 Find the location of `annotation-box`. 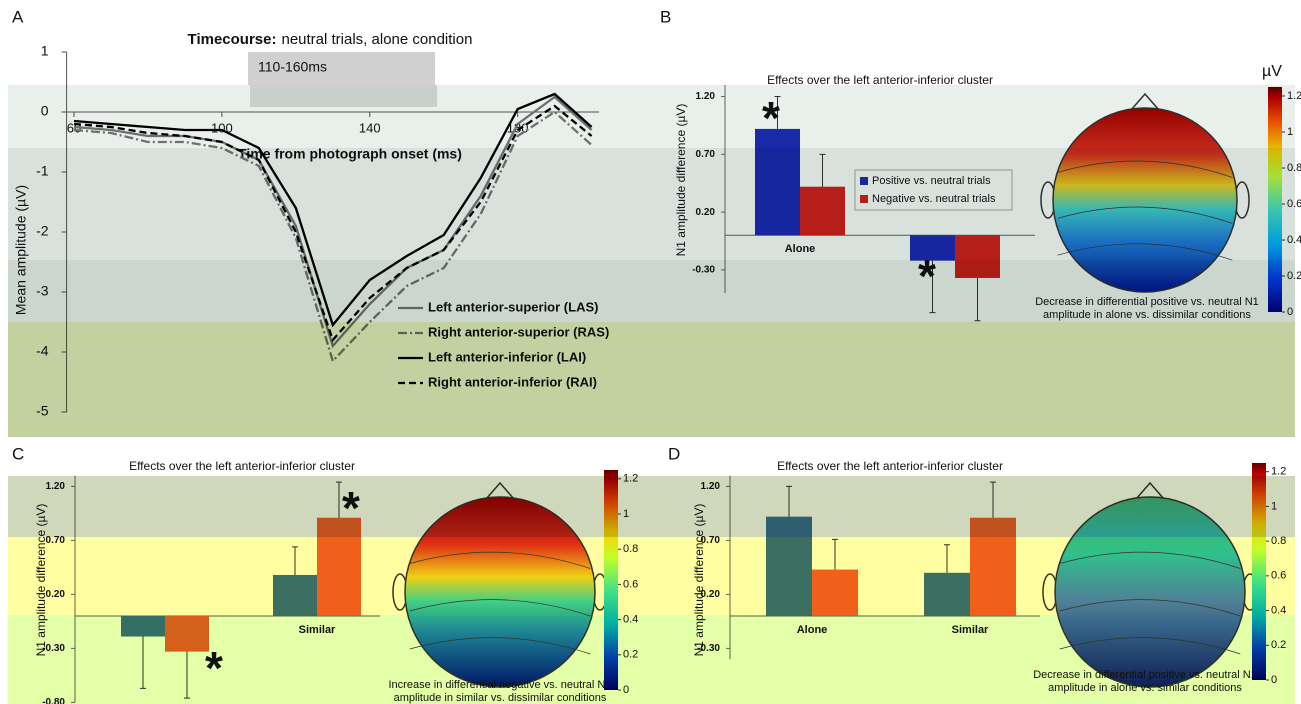

annotation-box is located at coordinates (341, 68).